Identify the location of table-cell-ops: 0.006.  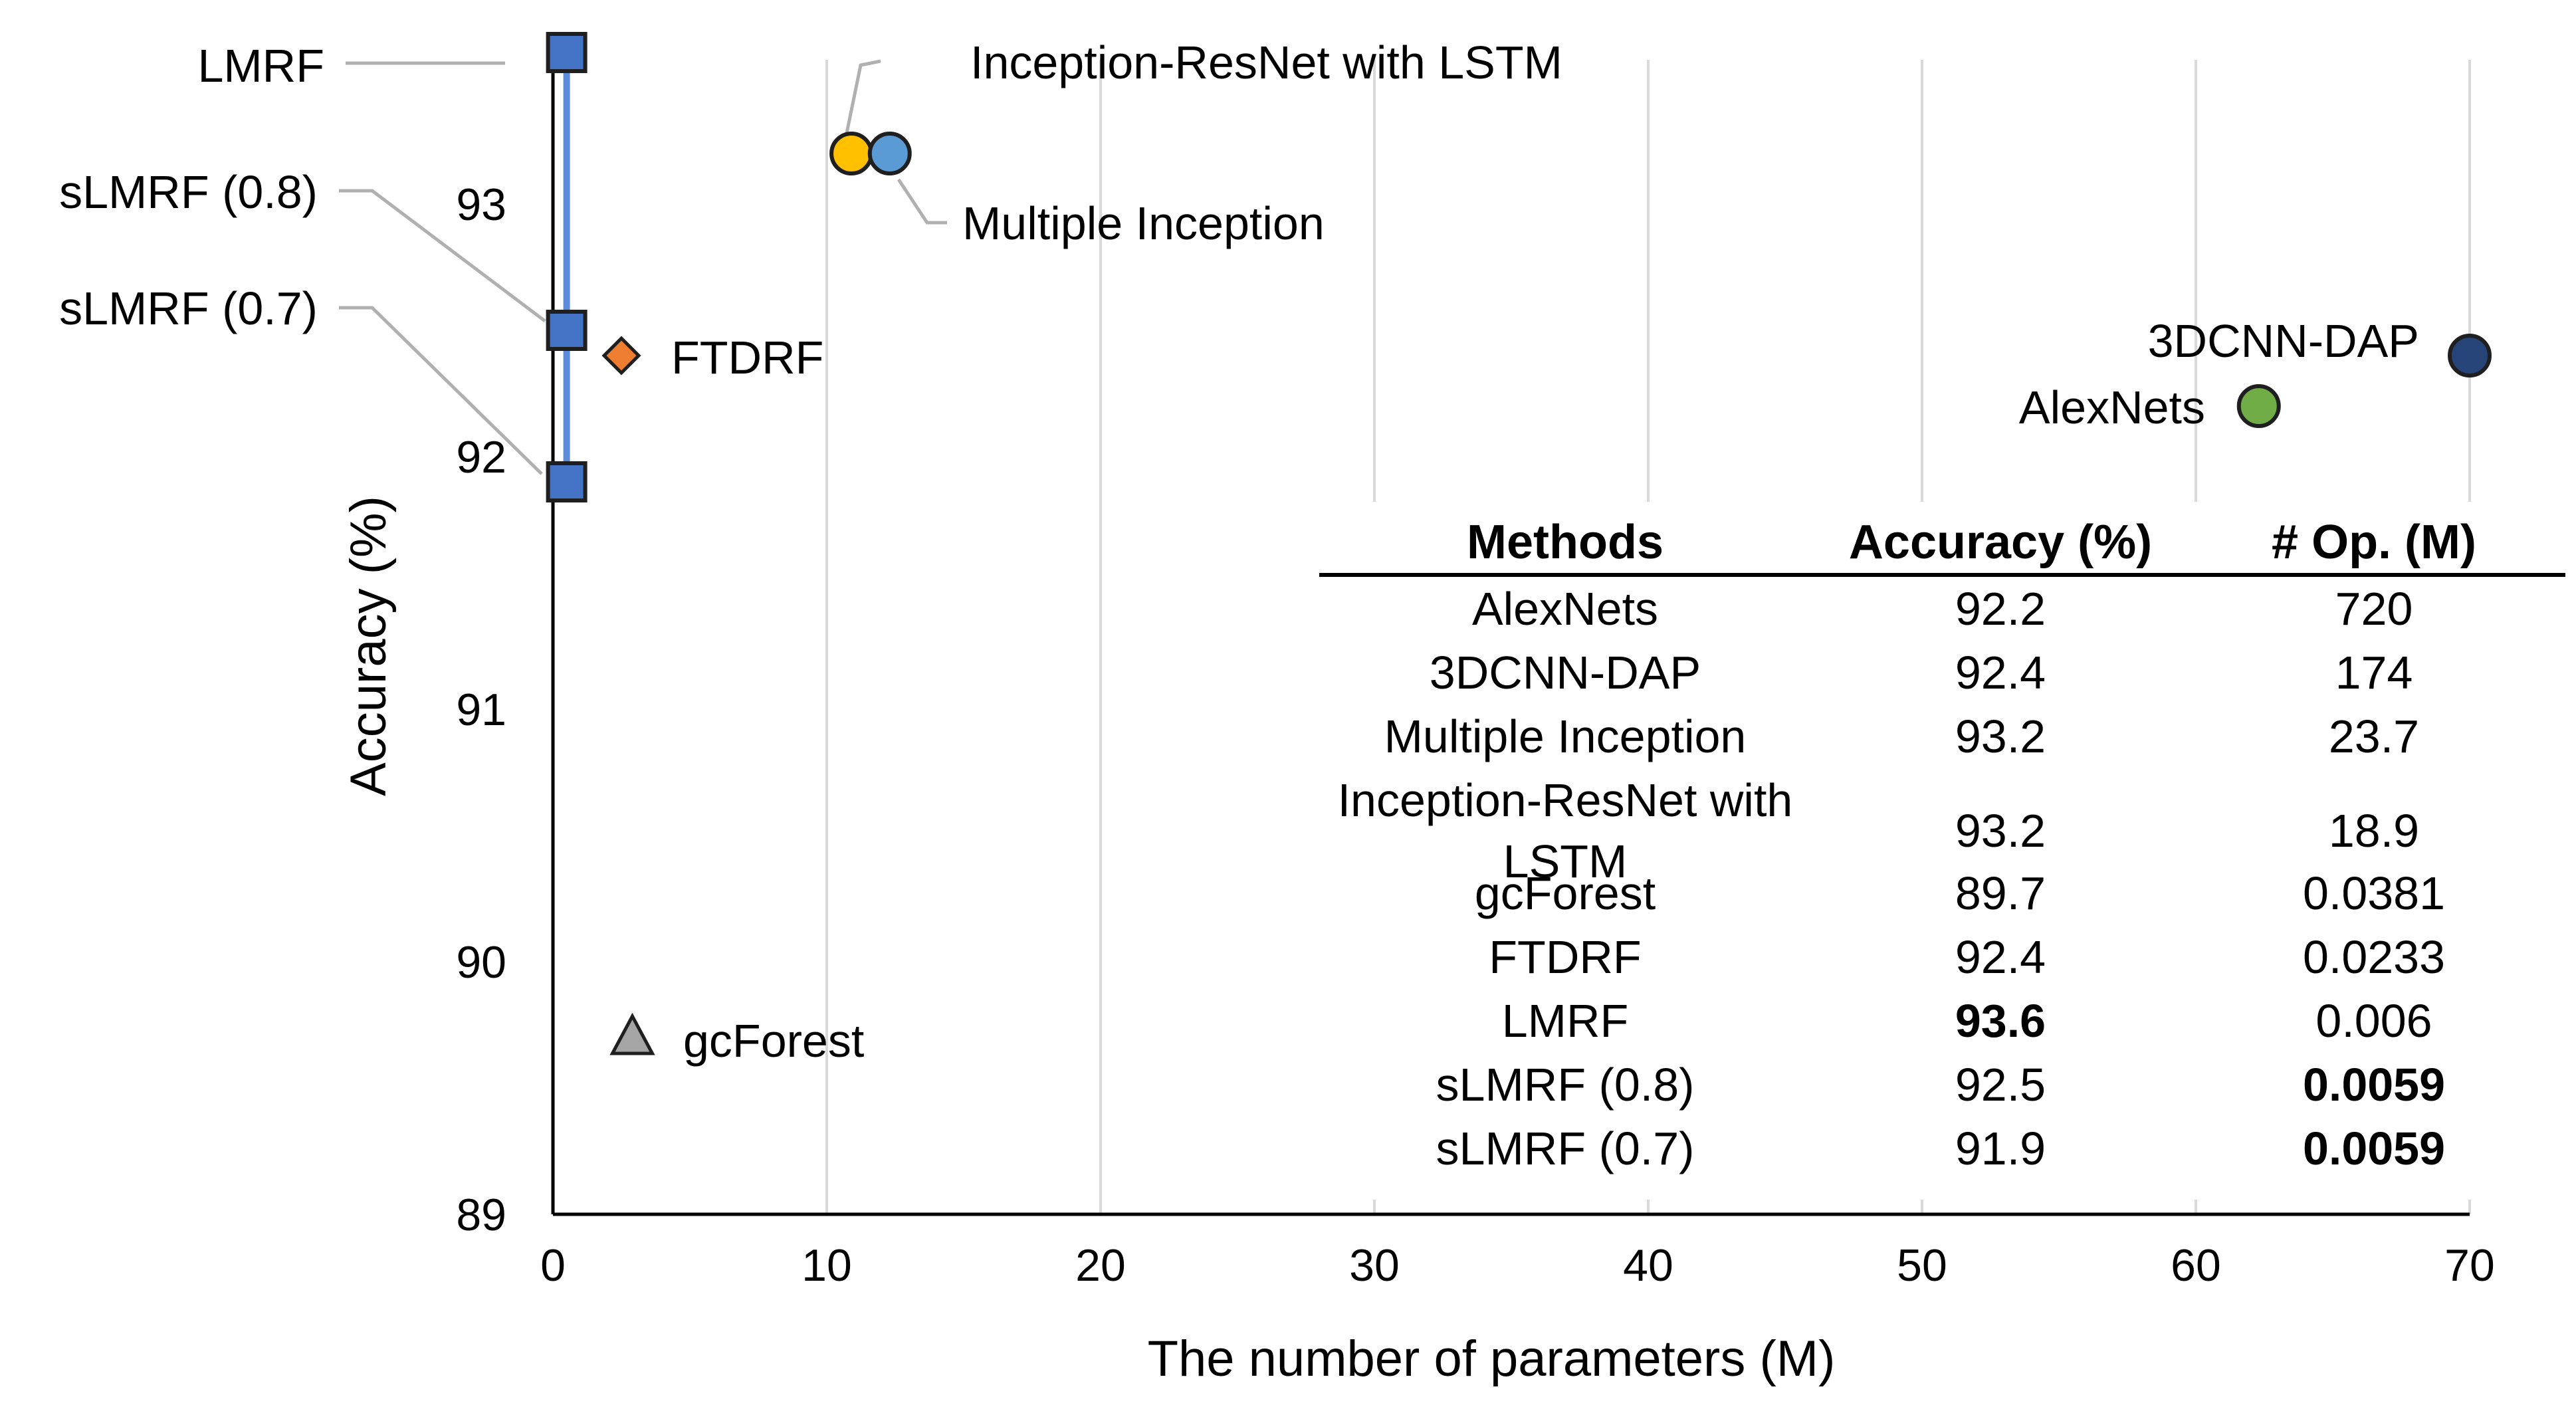
(2373, 1021).